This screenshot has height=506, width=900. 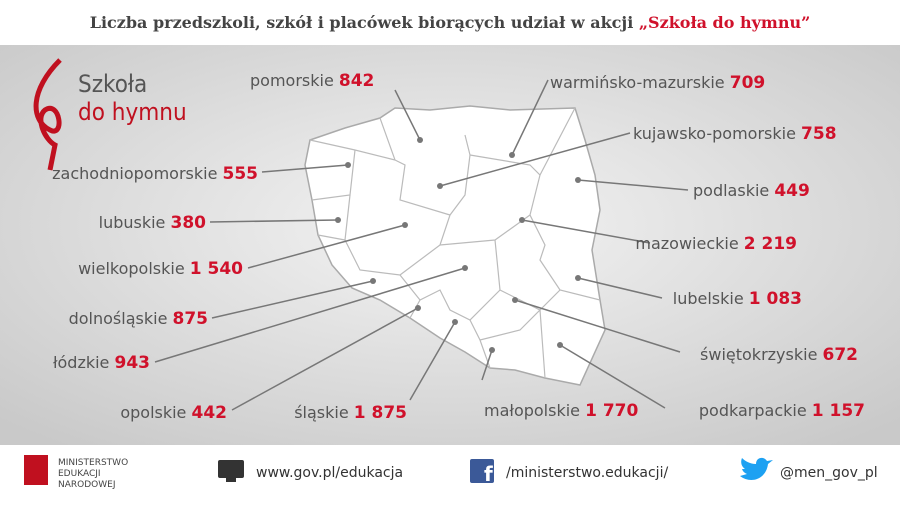 I want to click on region-value: 380, so click(x=189, y=223).